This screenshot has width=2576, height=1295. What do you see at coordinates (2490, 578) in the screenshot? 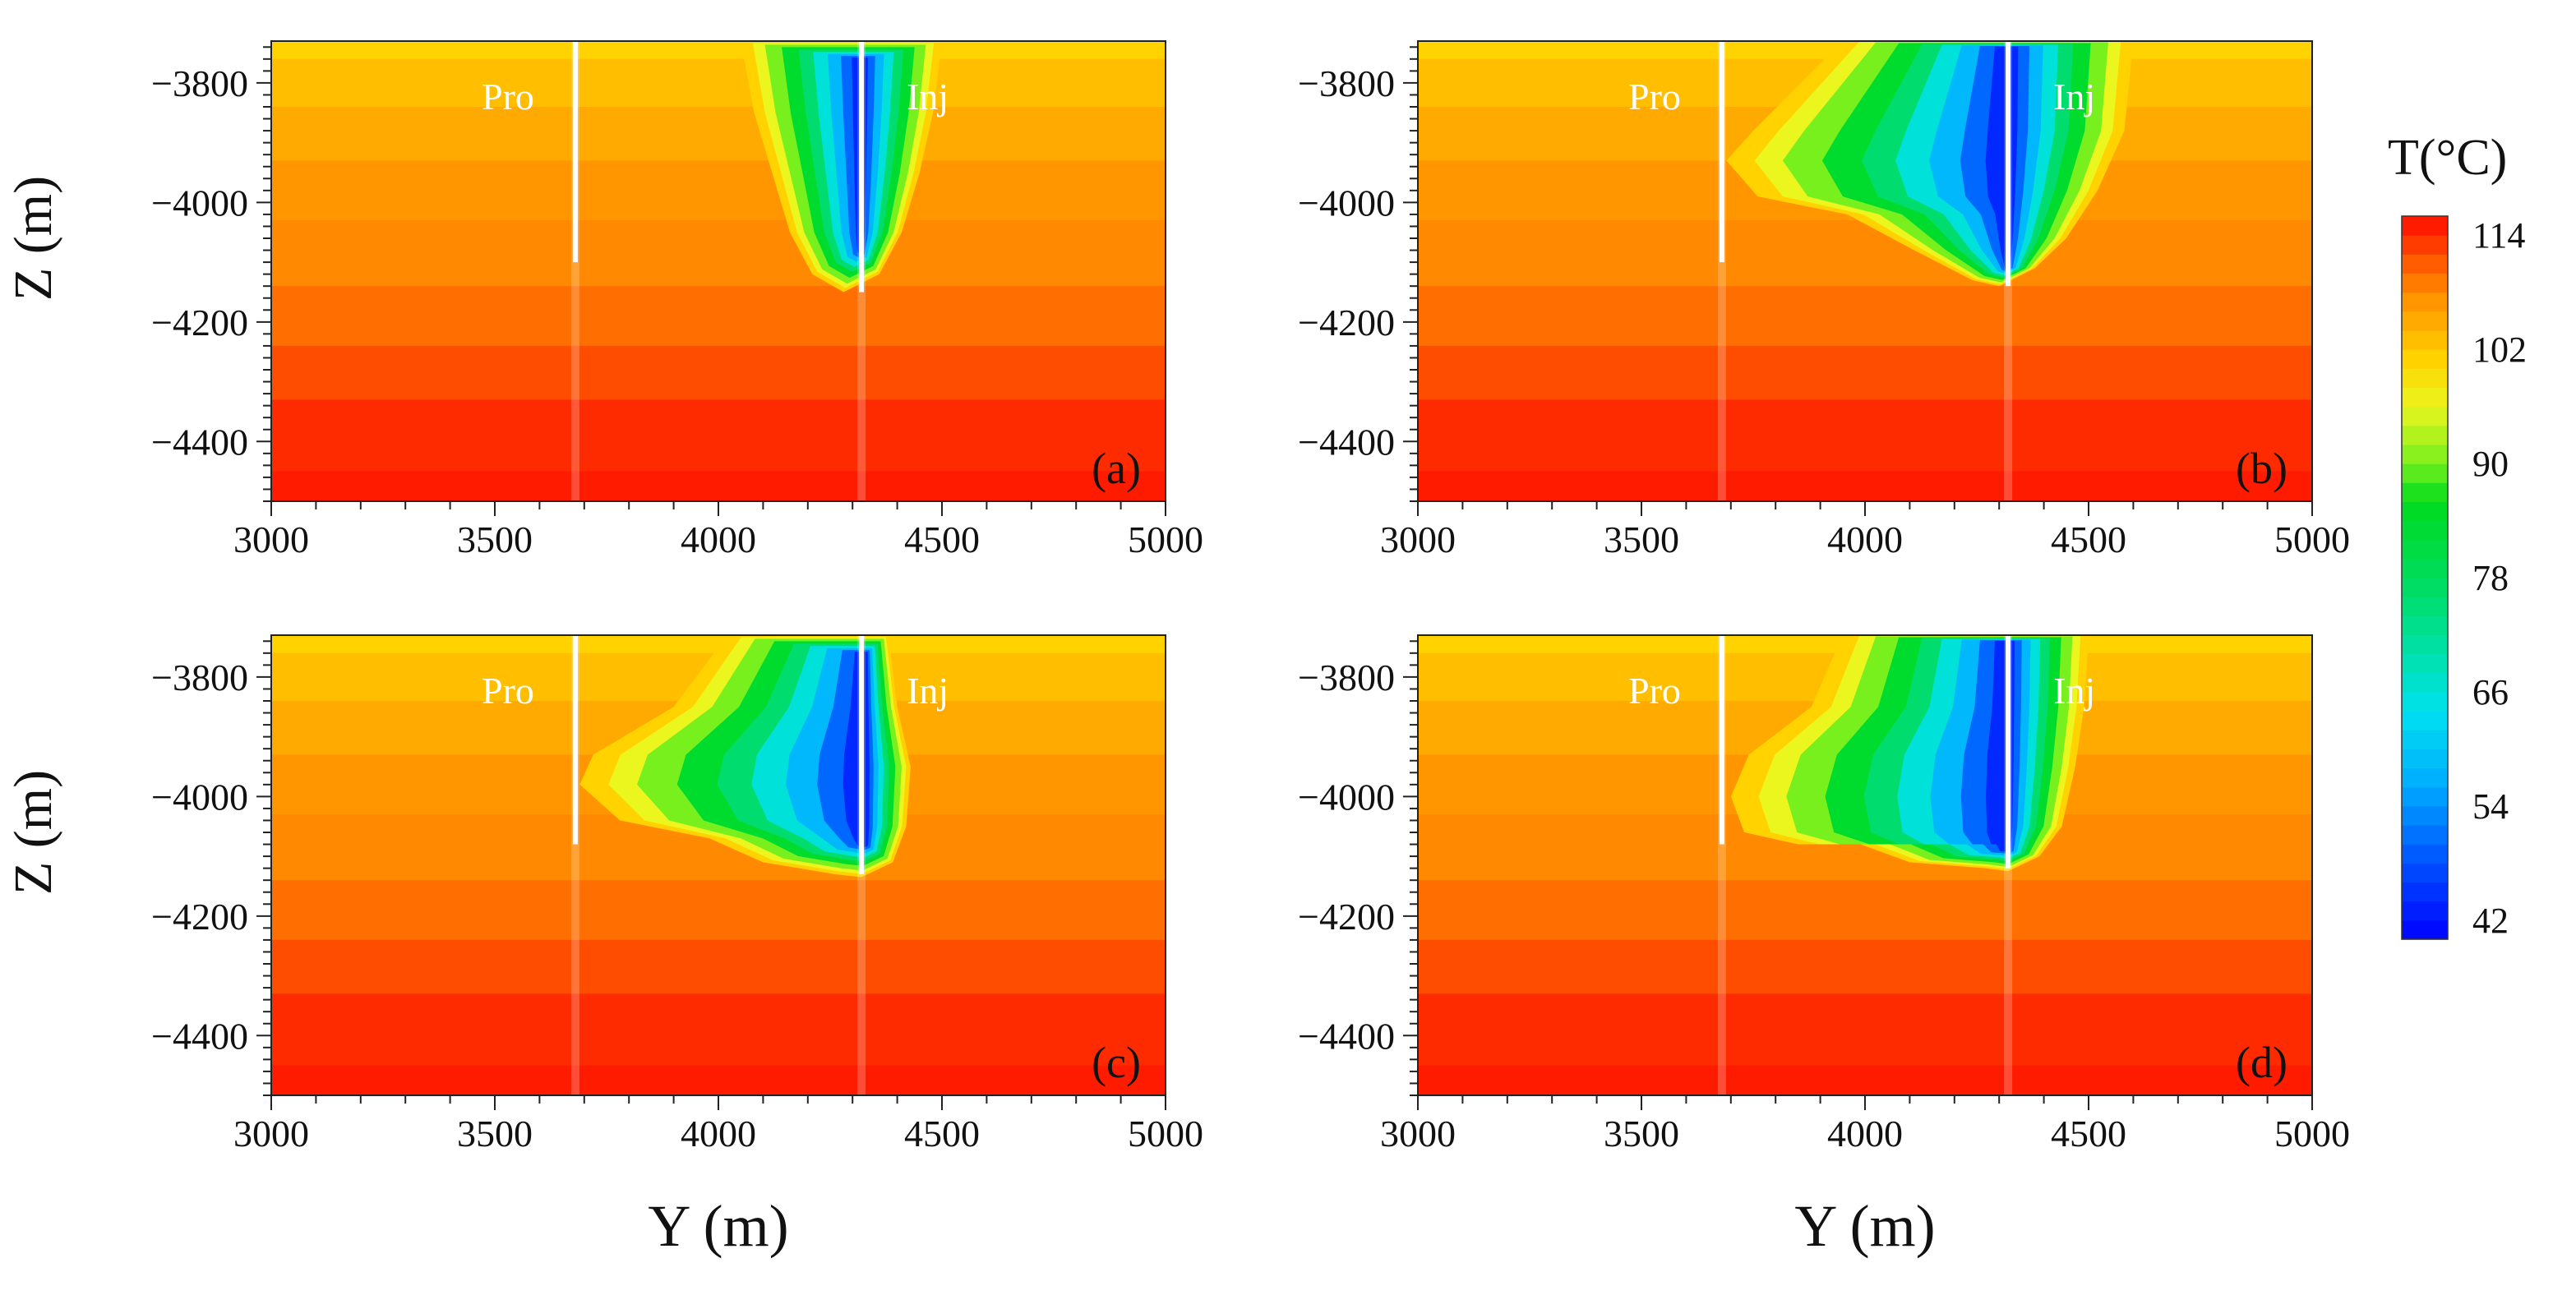
I see `colorbar-tick-label: 78` at bounding box center [2490, 578].